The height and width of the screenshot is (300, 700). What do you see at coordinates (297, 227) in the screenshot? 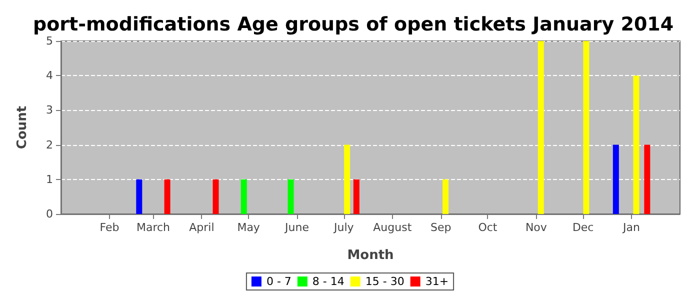
I see `x-tick-label: June` at bounding box center [297, 227].